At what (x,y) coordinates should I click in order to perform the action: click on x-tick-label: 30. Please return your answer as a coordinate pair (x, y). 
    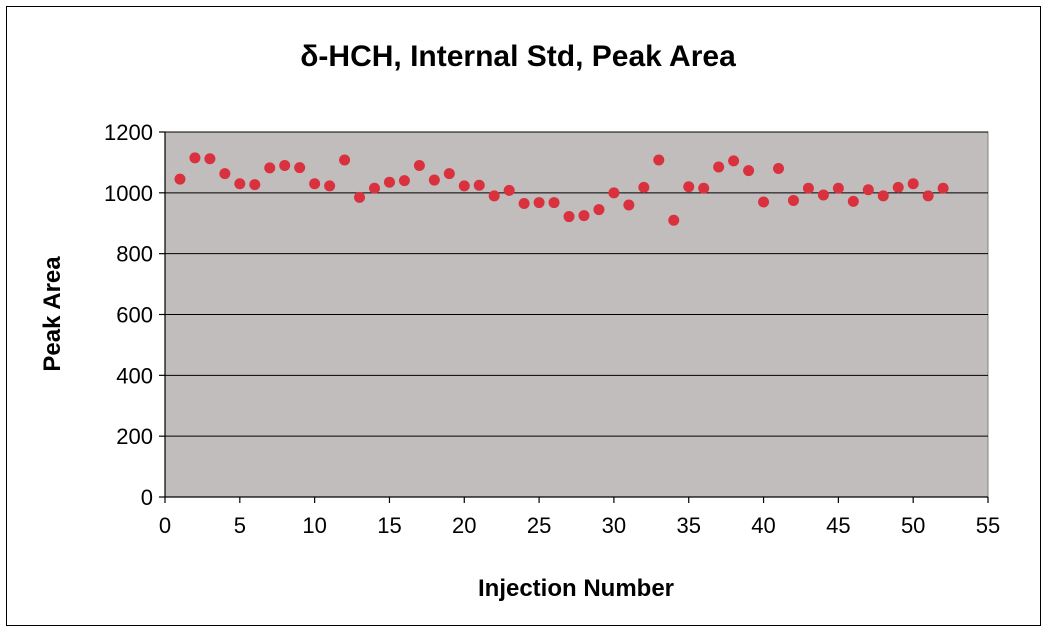
    Looking at the image, I should click on (614, 525).